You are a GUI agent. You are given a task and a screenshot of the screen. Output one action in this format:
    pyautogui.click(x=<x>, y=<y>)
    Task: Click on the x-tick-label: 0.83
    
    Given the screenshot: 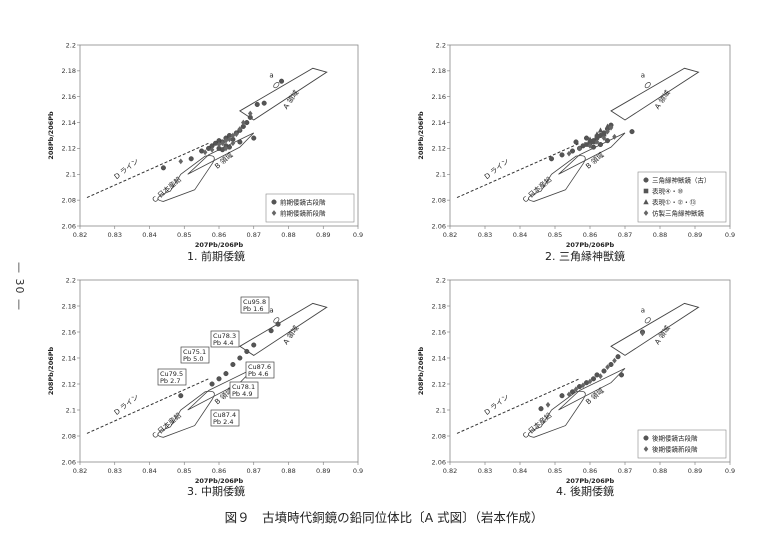 What is the action you would take?
    pyautogui.click(x=115, y=471)
    